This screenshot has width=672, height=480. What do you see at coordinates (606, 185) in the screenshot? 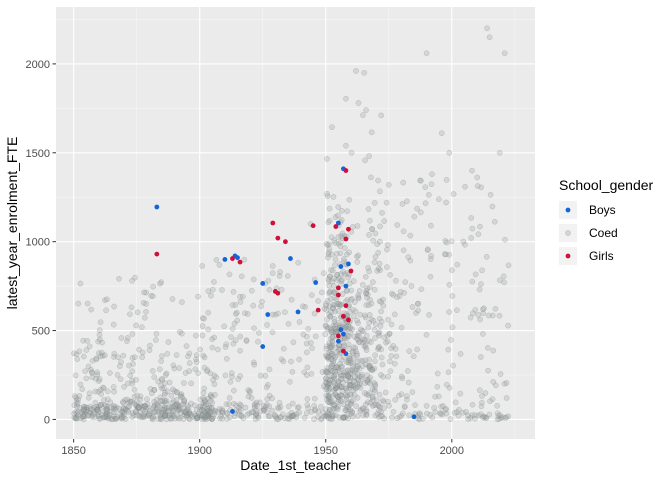
I see `legend-title: School_gender` at bounding box center [606, 185].